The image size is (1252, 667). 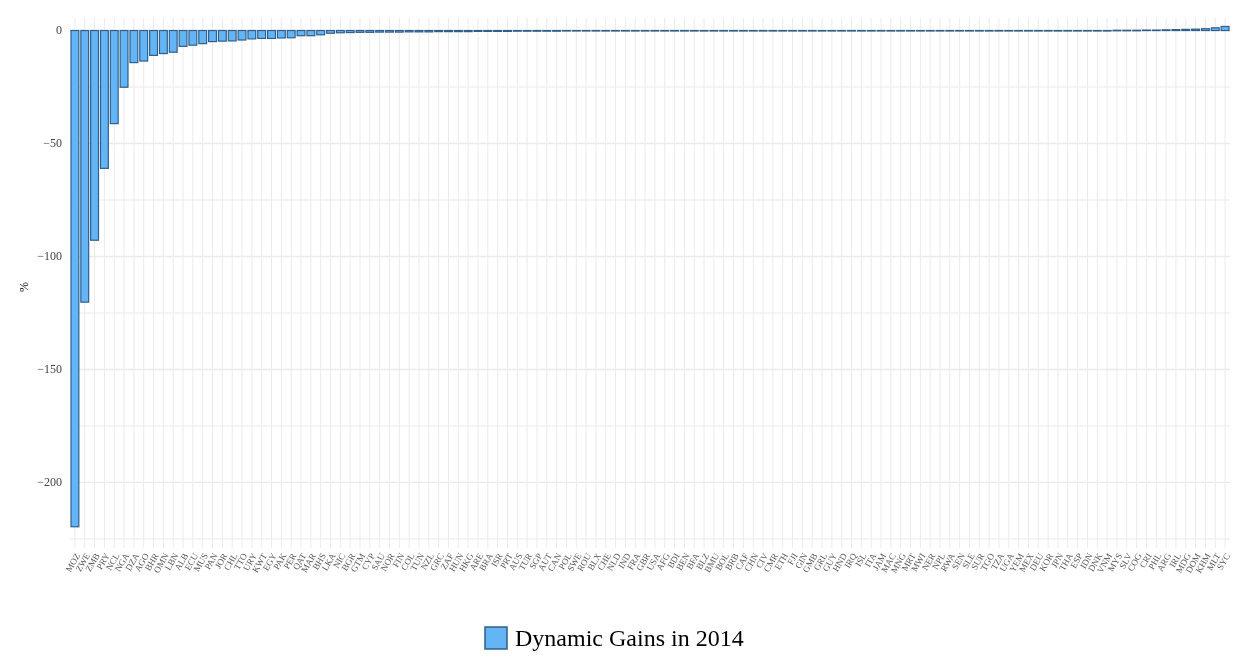 I want to click on y-tick-label: −100, so click(x=49, y=256).